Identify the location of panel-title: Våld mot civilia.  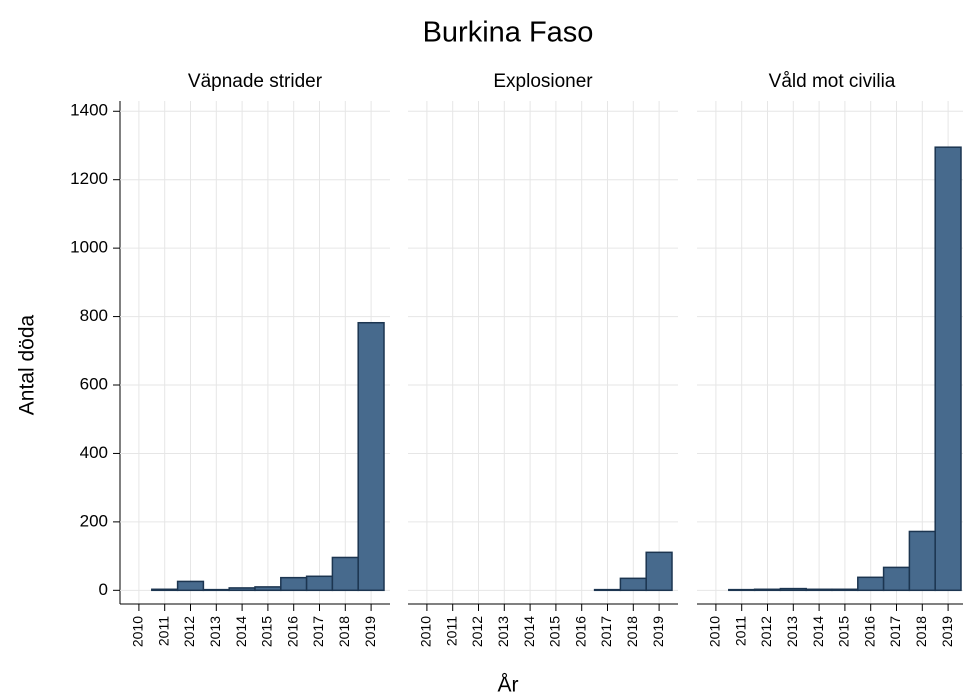
(832, 81).